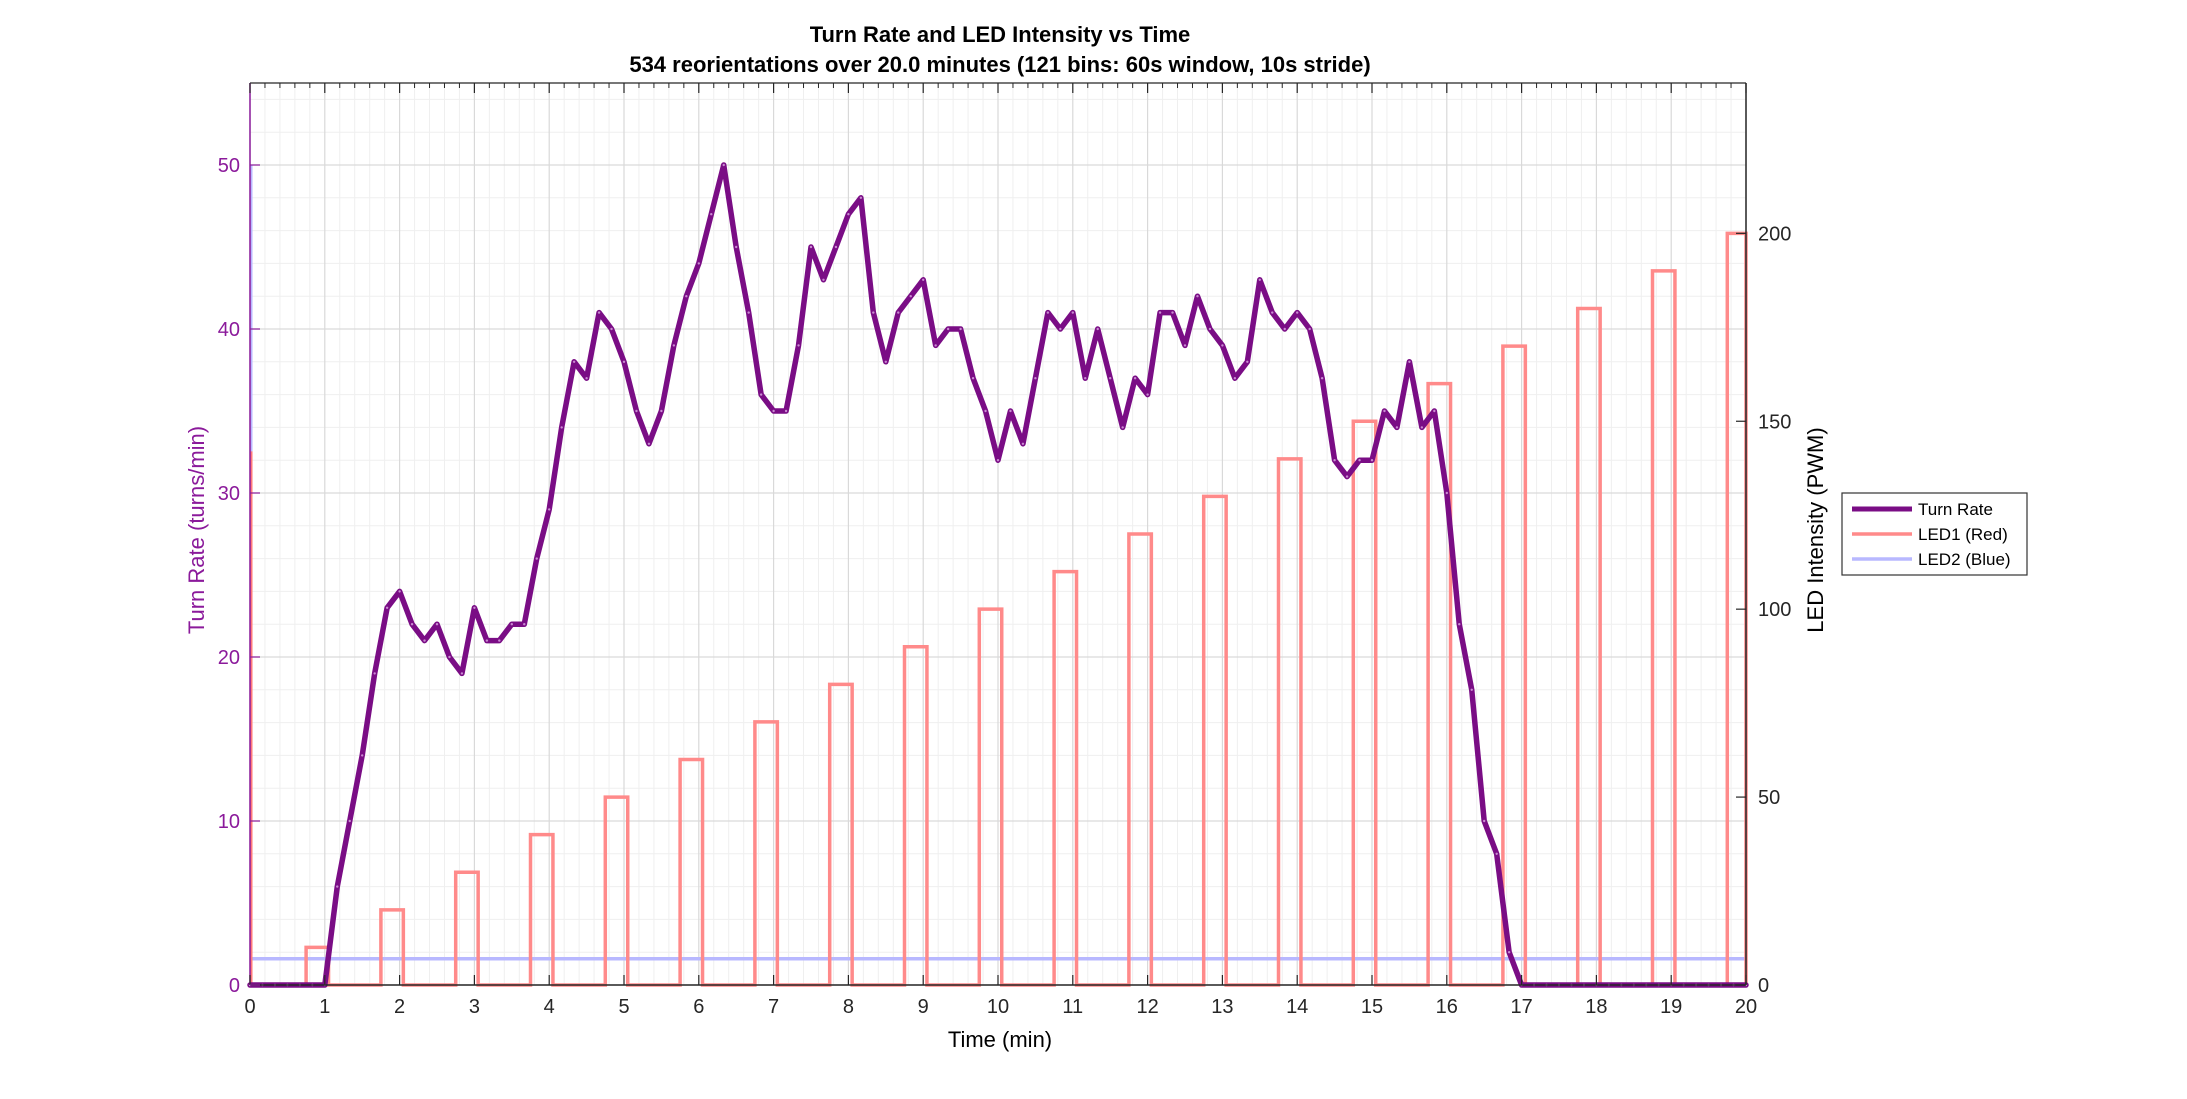  Describe the element at coordinates (234, 986) in the screenshot. I see `y-left-tick-label: 0` at that location.